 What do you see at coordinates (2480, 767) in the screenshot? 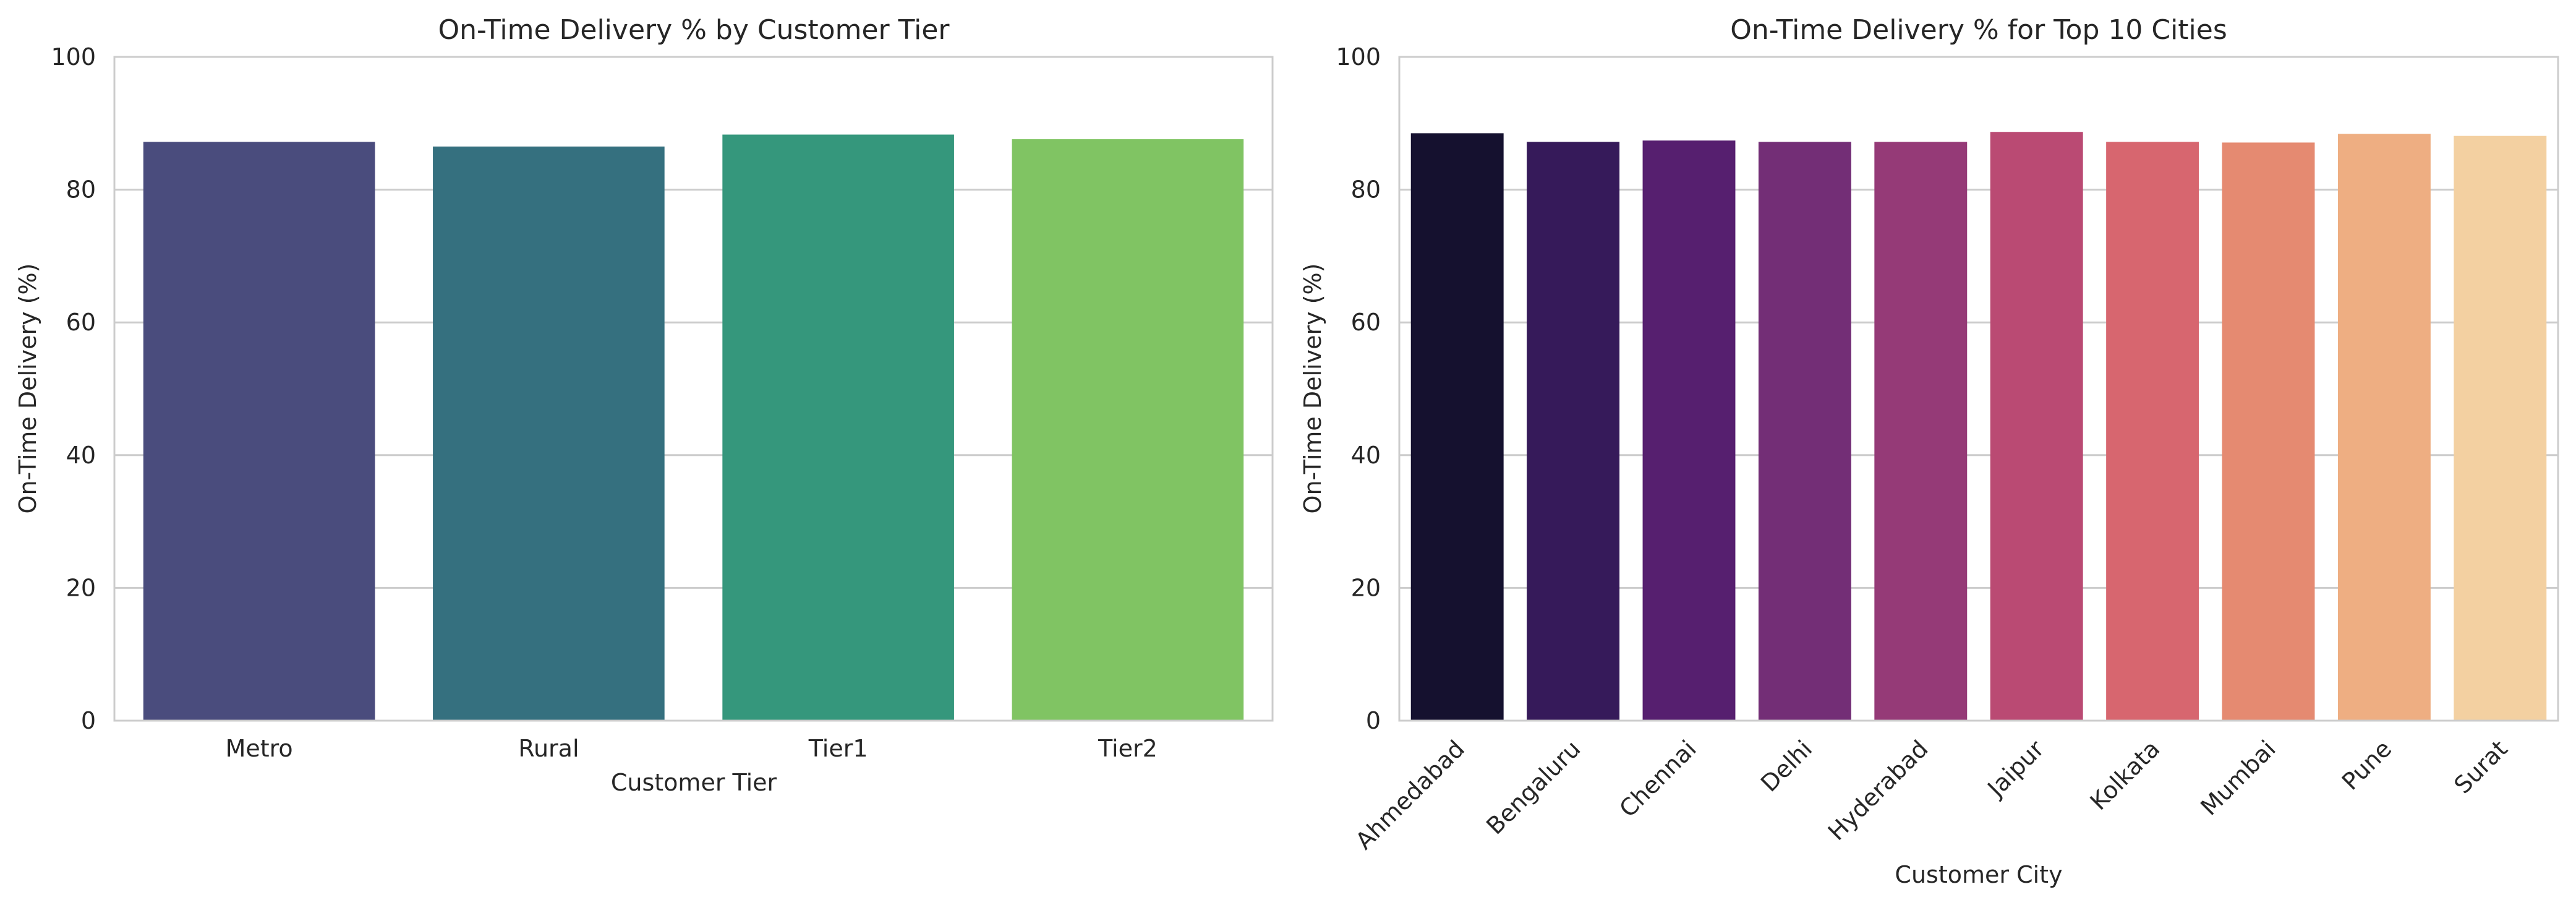
I see `x-tick-label: Surat` at bounding box center [2480, 767].